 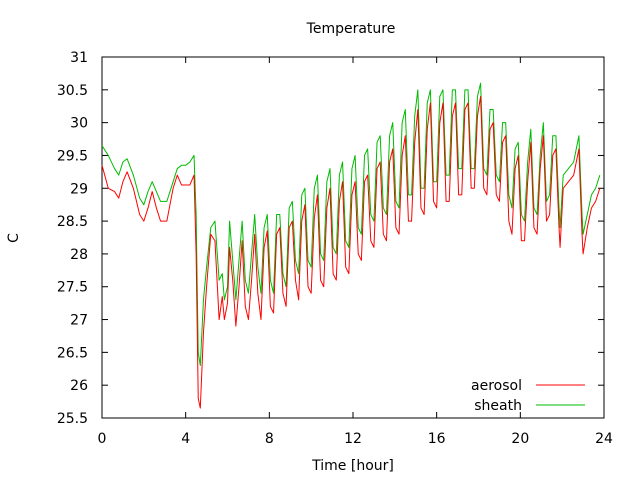 What do you see at coordinates (14, 238) in the screenshot?
I see `y-axis-label: C` at bounding box center [14, 238].